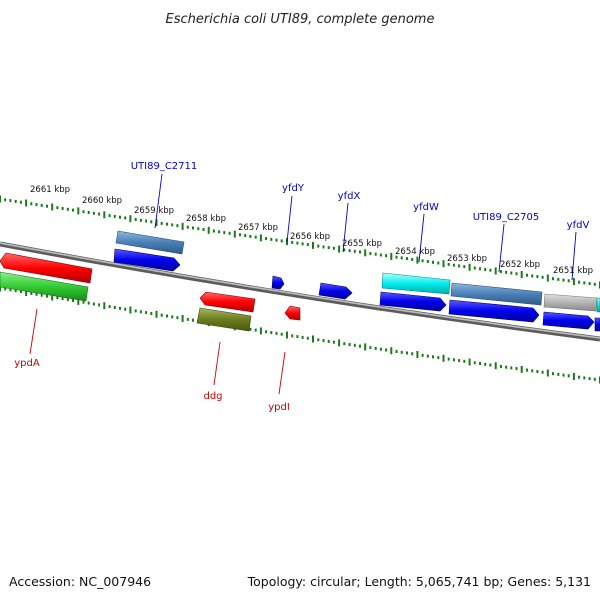  What do you see at coordinates (227, 302) in the screenshot?
I see `gene-ddg-feature` at bounding box center [227, 302].